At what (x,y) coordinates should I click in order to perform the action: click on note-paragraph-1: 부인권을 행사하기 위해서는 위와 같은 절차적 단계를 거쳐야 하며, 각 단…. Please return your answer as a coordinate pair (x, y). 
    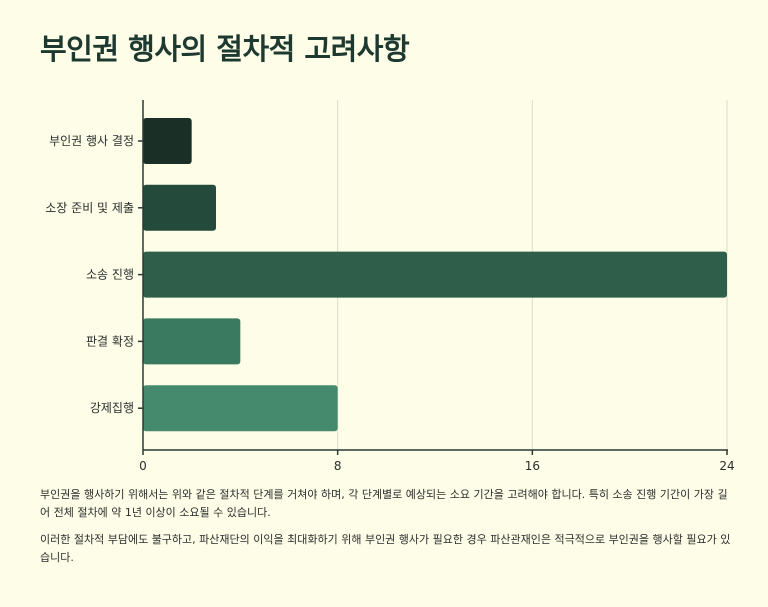
    Looking at the image, I should click on (384, 503).